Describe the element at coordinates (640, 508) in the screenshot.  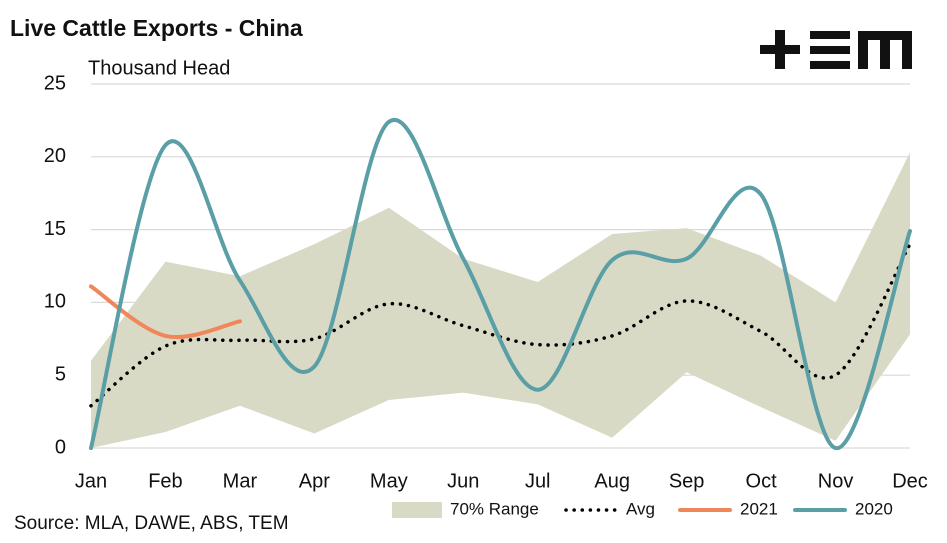
I see `legend-label: Avg` at that location.